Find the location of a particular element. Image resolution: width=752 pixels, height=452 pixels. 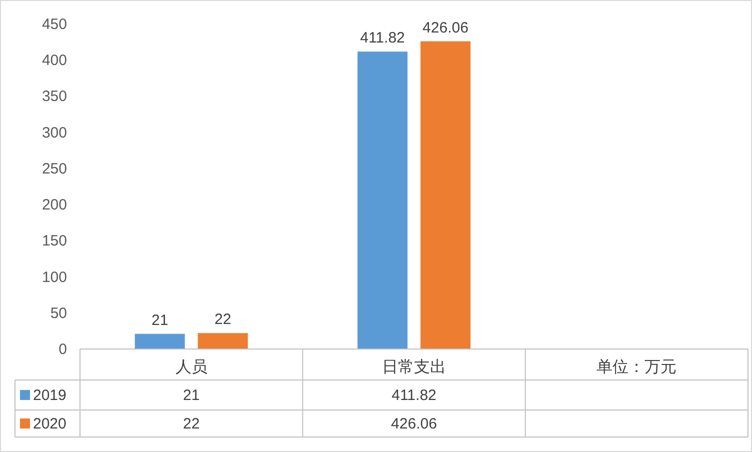

x-tick-label: 人员 is located at coordinates (191, 367).